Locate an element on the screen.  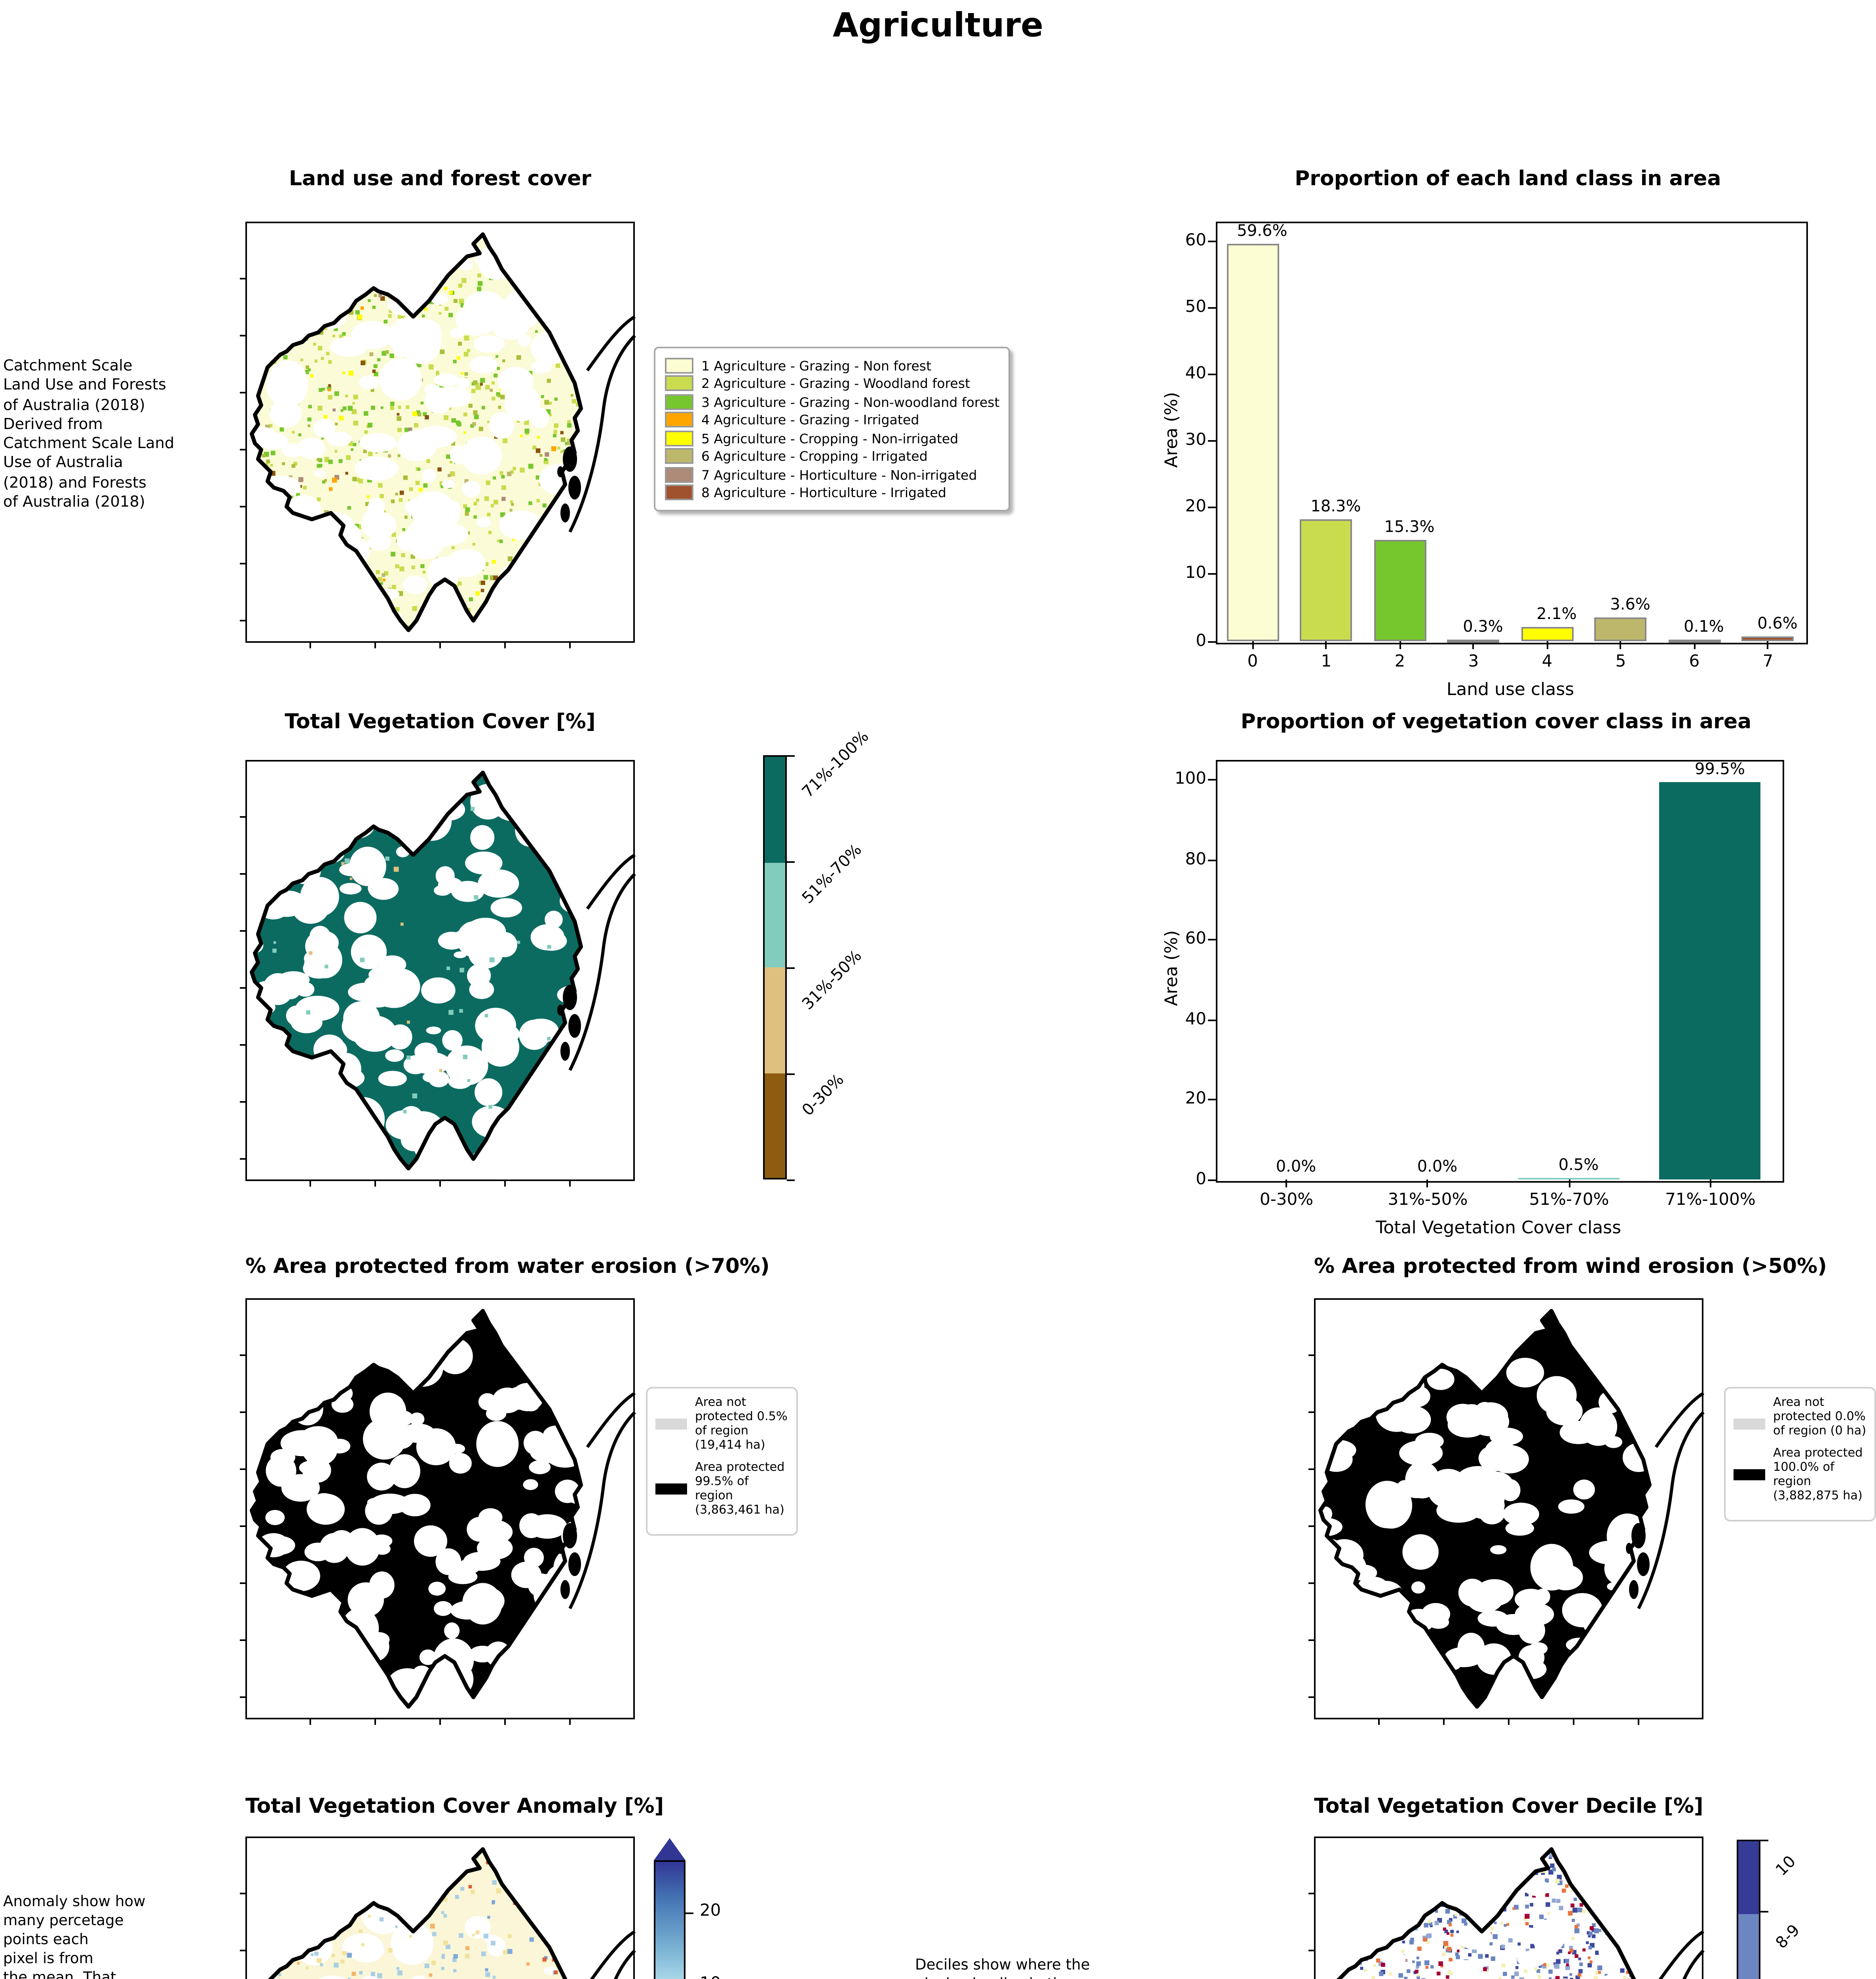
legend-item-label: 5 Agriculture - Cropping - Non-irrigated is located at coordinates (830, 438).